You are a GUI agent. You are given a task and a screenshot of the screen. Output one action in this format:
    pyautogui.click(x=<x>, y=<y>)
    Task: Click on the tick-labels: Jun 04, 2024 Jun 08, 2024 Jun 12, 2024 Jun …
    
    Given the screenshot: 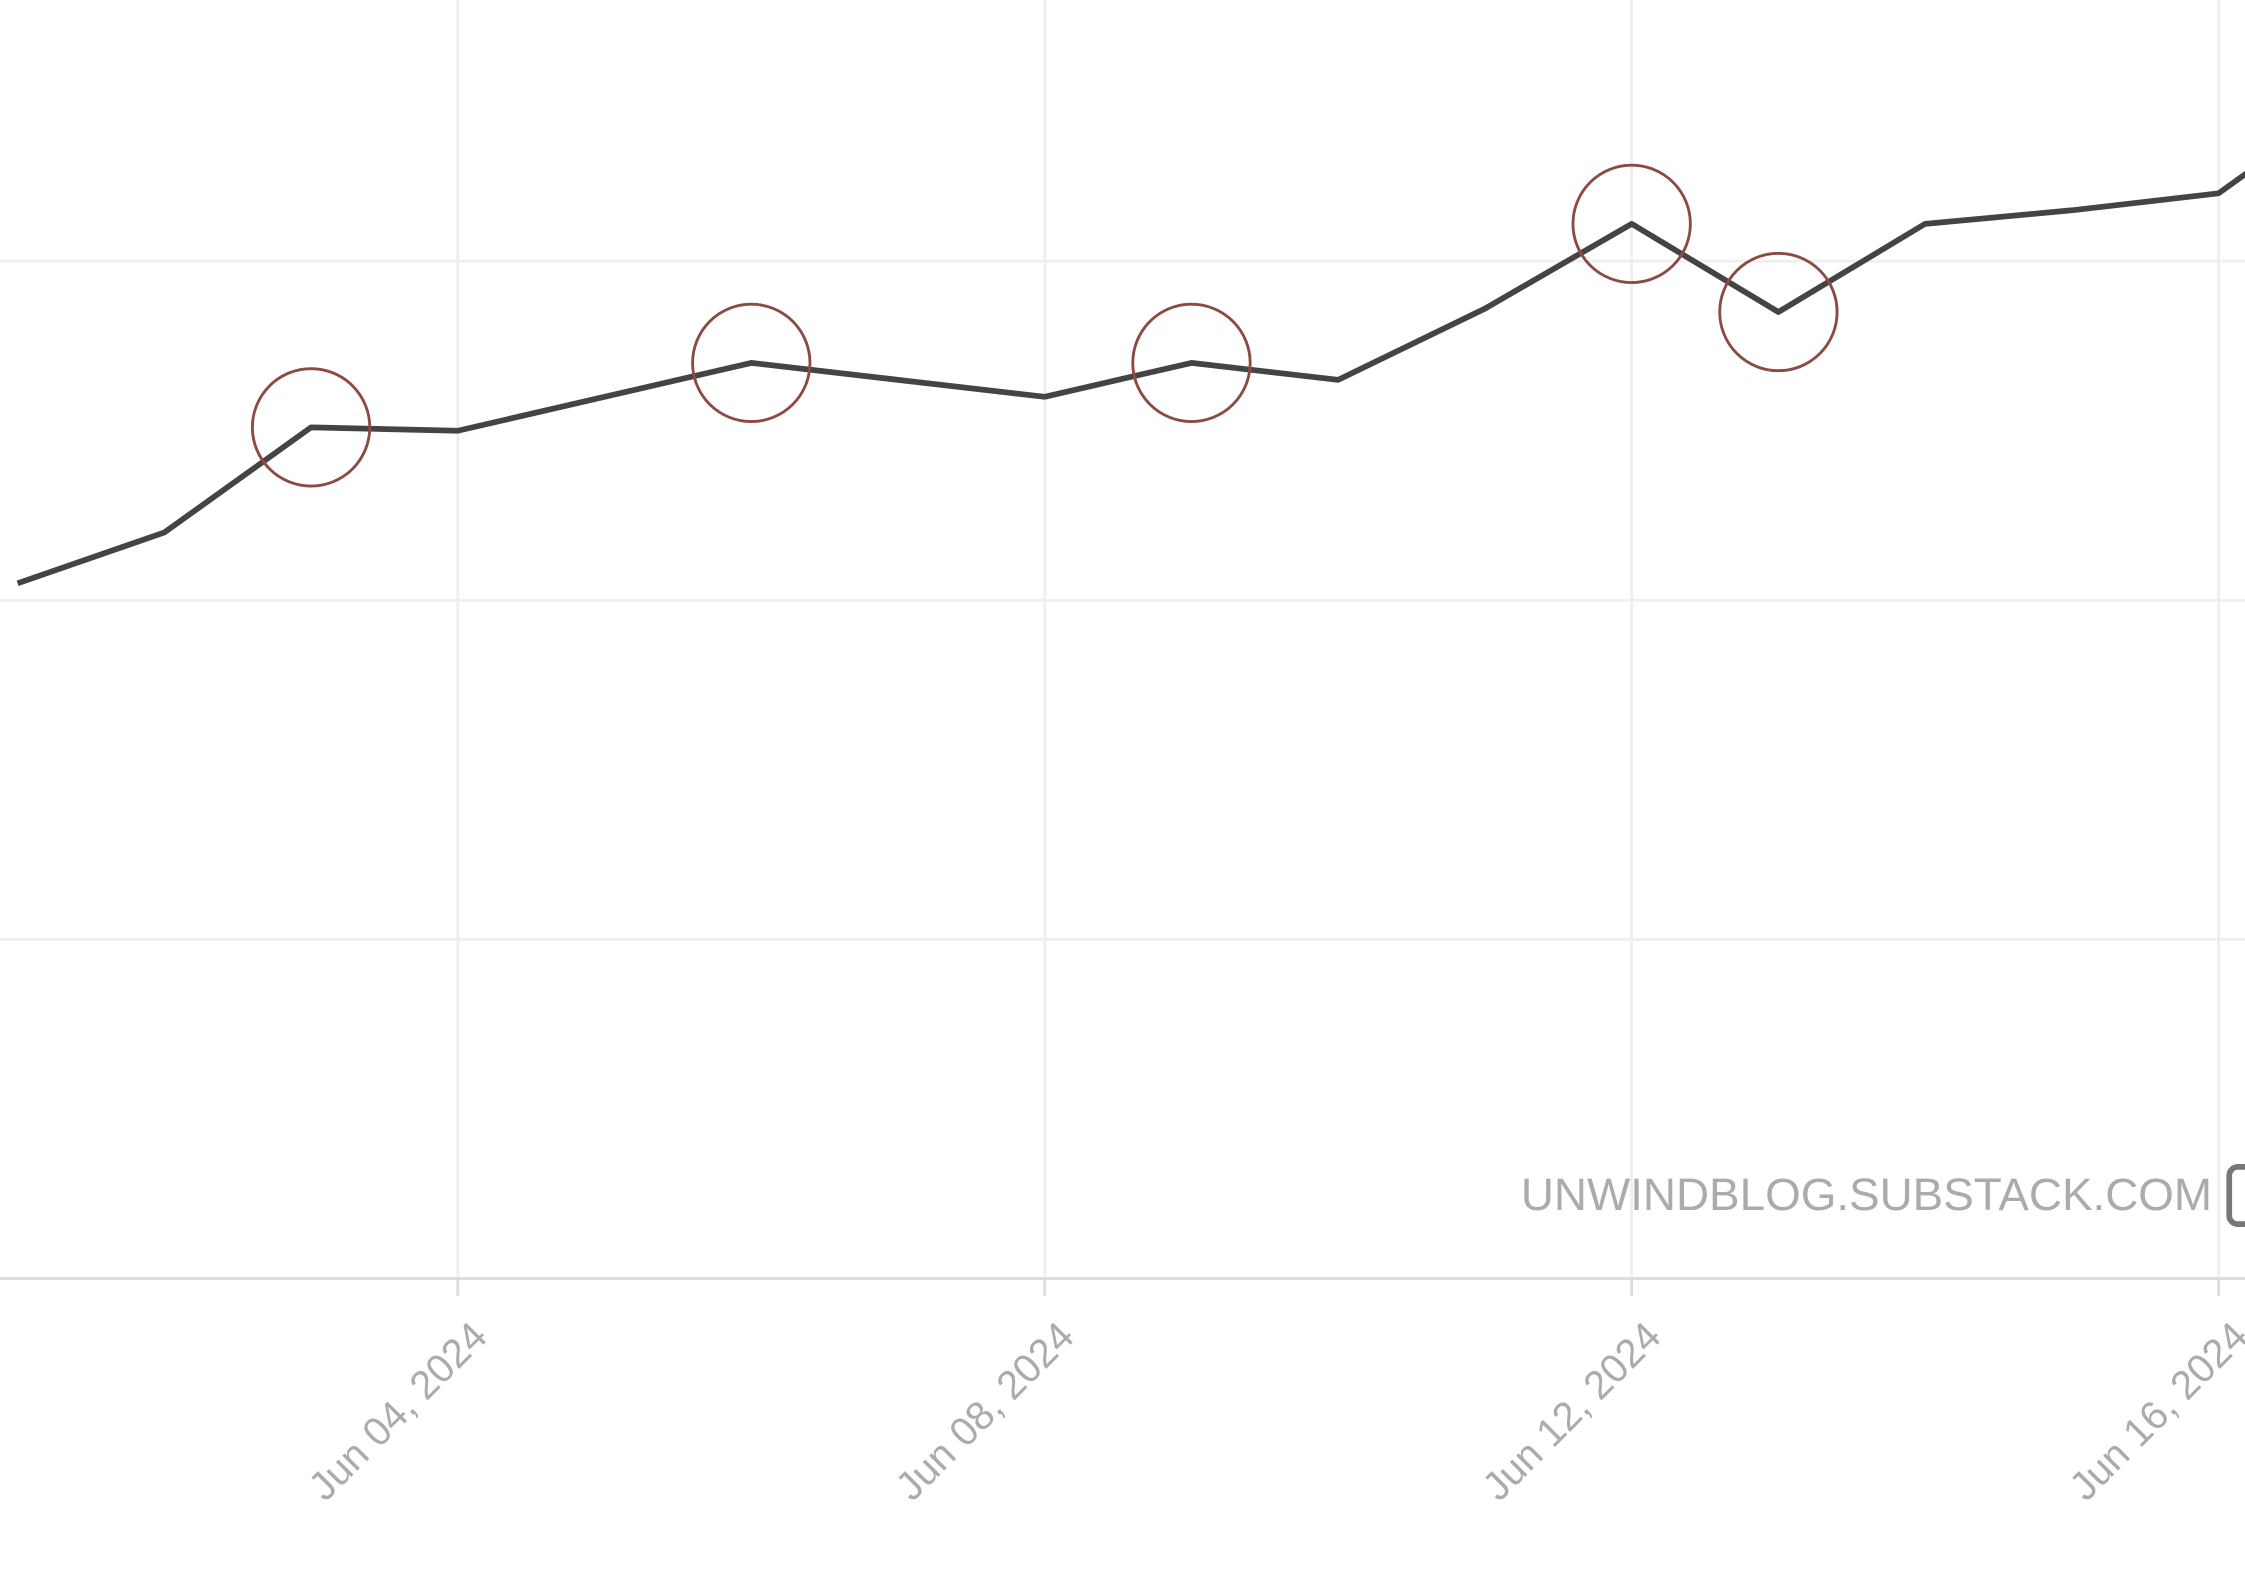 What is the action you would take?
    pyautogui.click(x=1273, y=1411)
    